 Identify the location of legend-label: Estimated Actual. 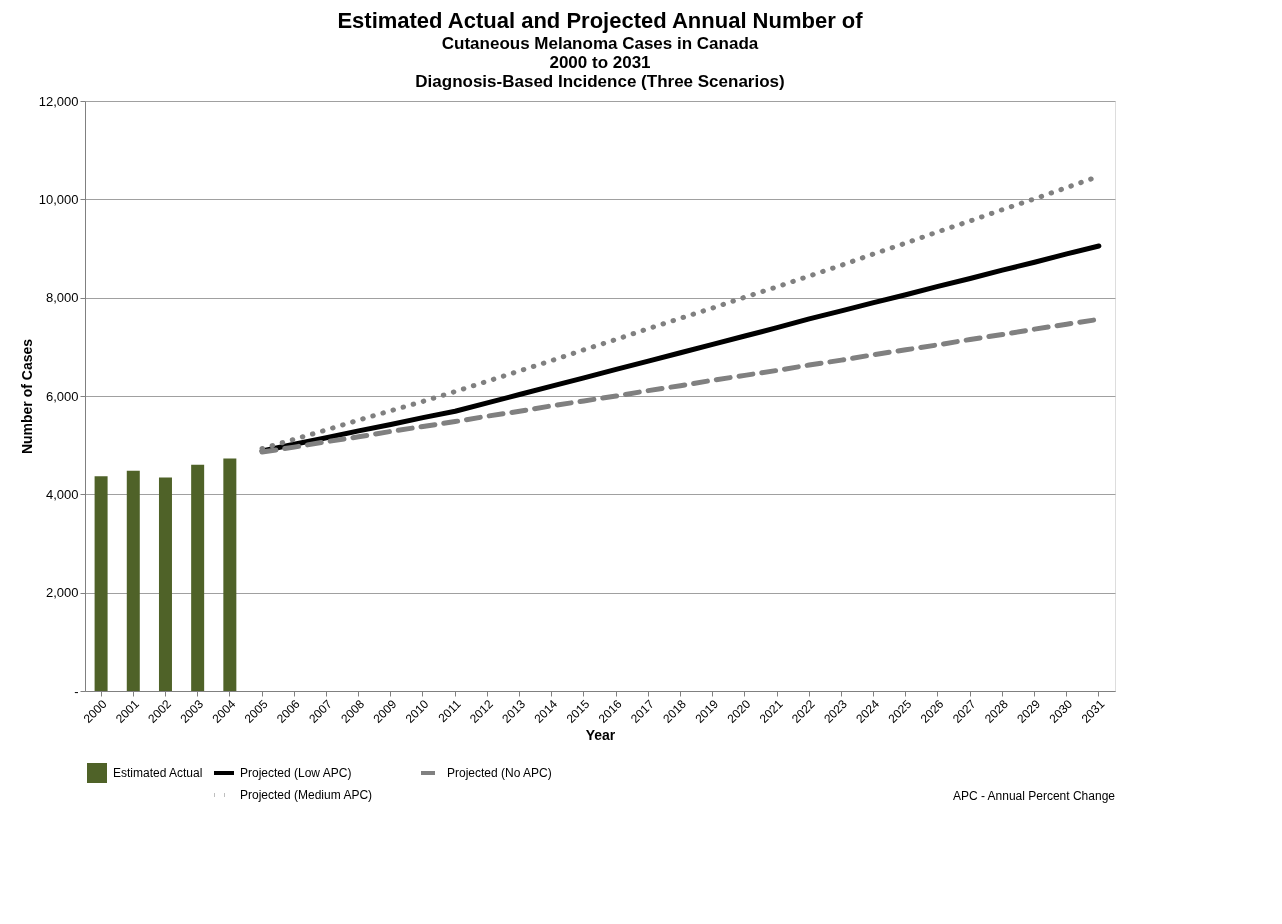
(158, 773).